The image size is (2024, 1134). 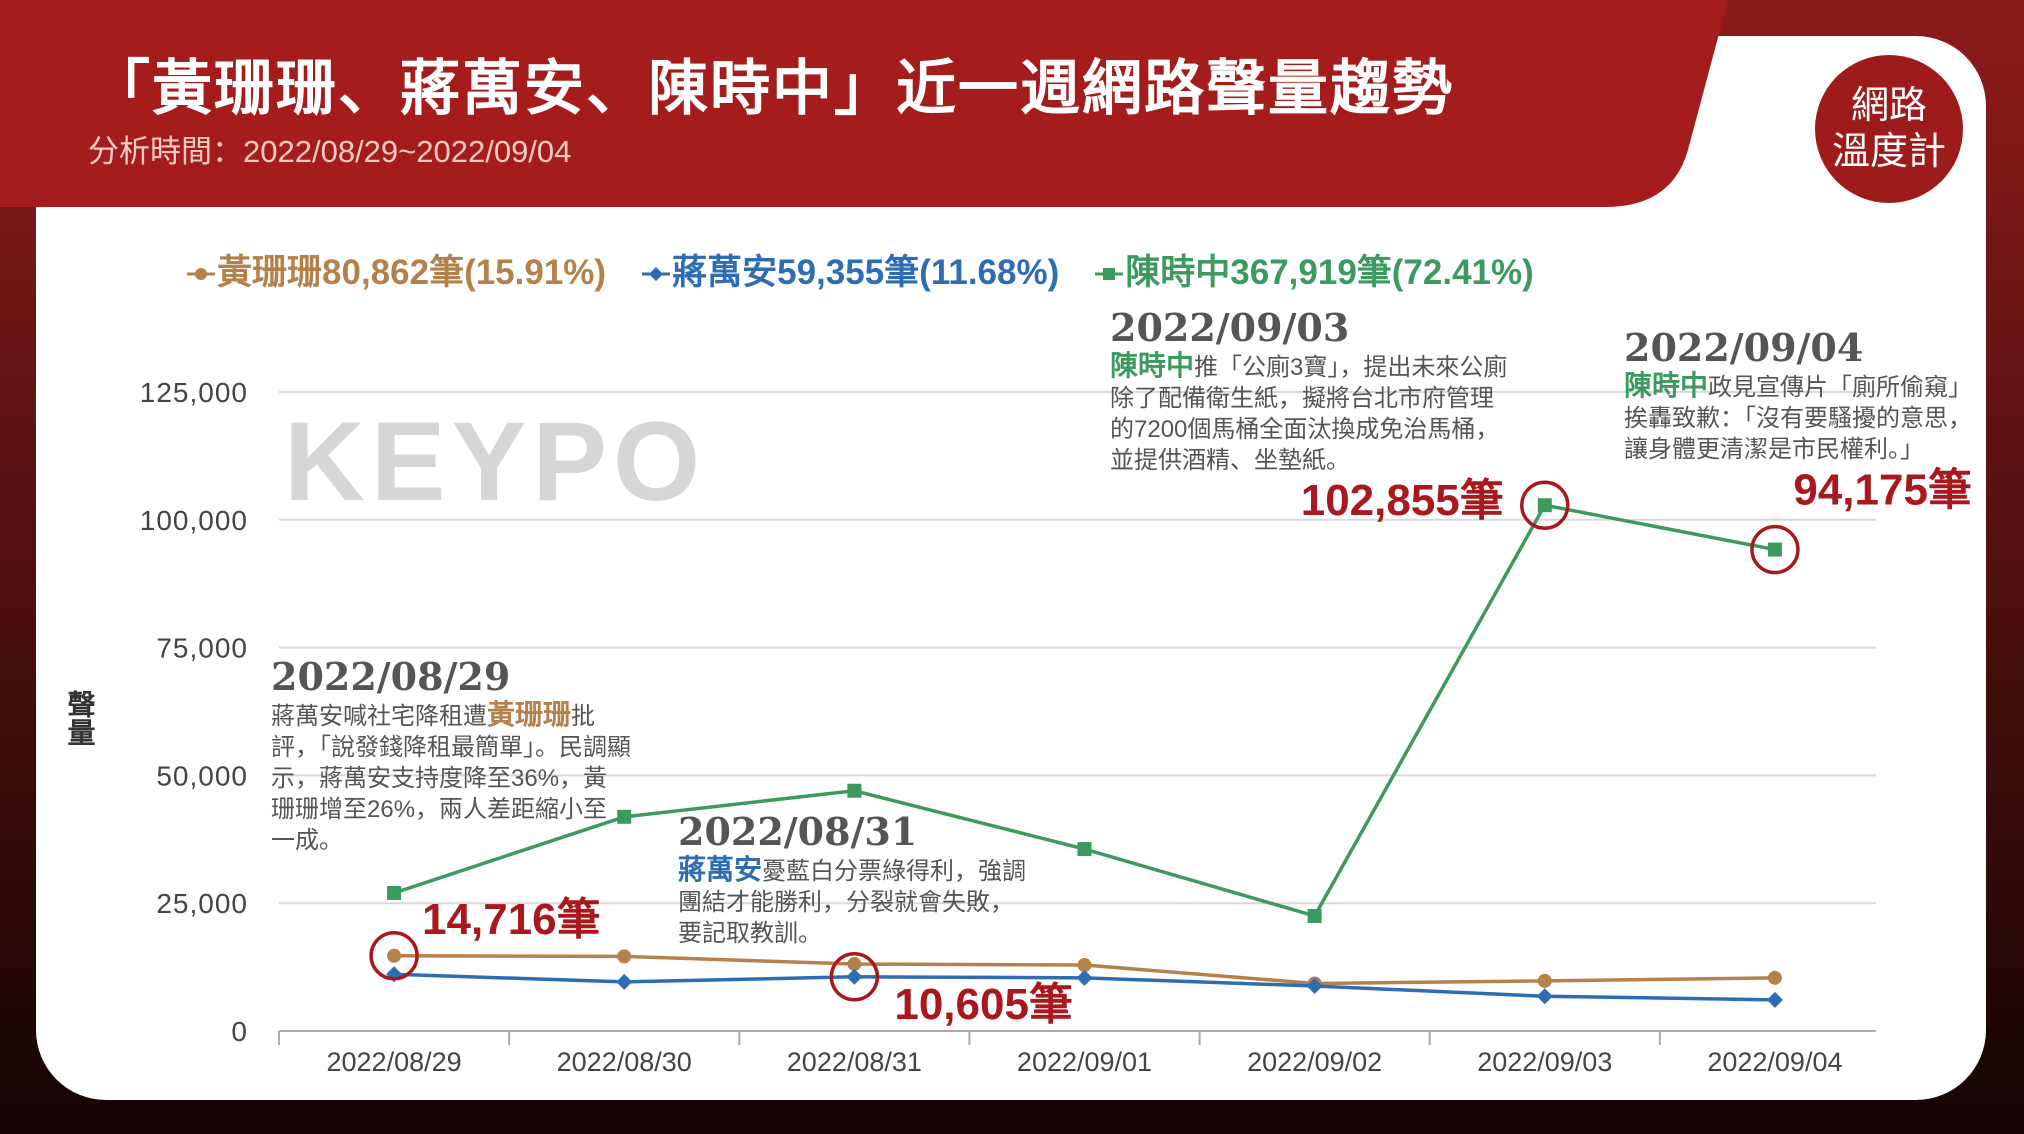 I want to click on legend-total: 59,355筆(11.68%), so click(x=918, y=272).